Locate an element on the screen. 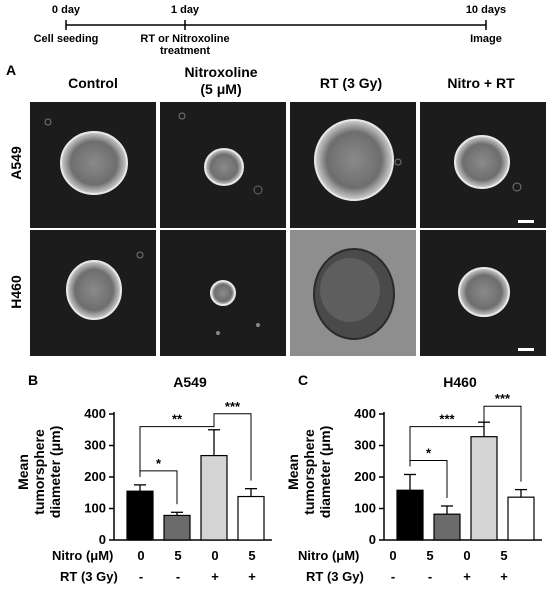 Image resolution: width=550 pixels, height=592 pixels. micrograph-h460-control is located at coordinates (93, 293).